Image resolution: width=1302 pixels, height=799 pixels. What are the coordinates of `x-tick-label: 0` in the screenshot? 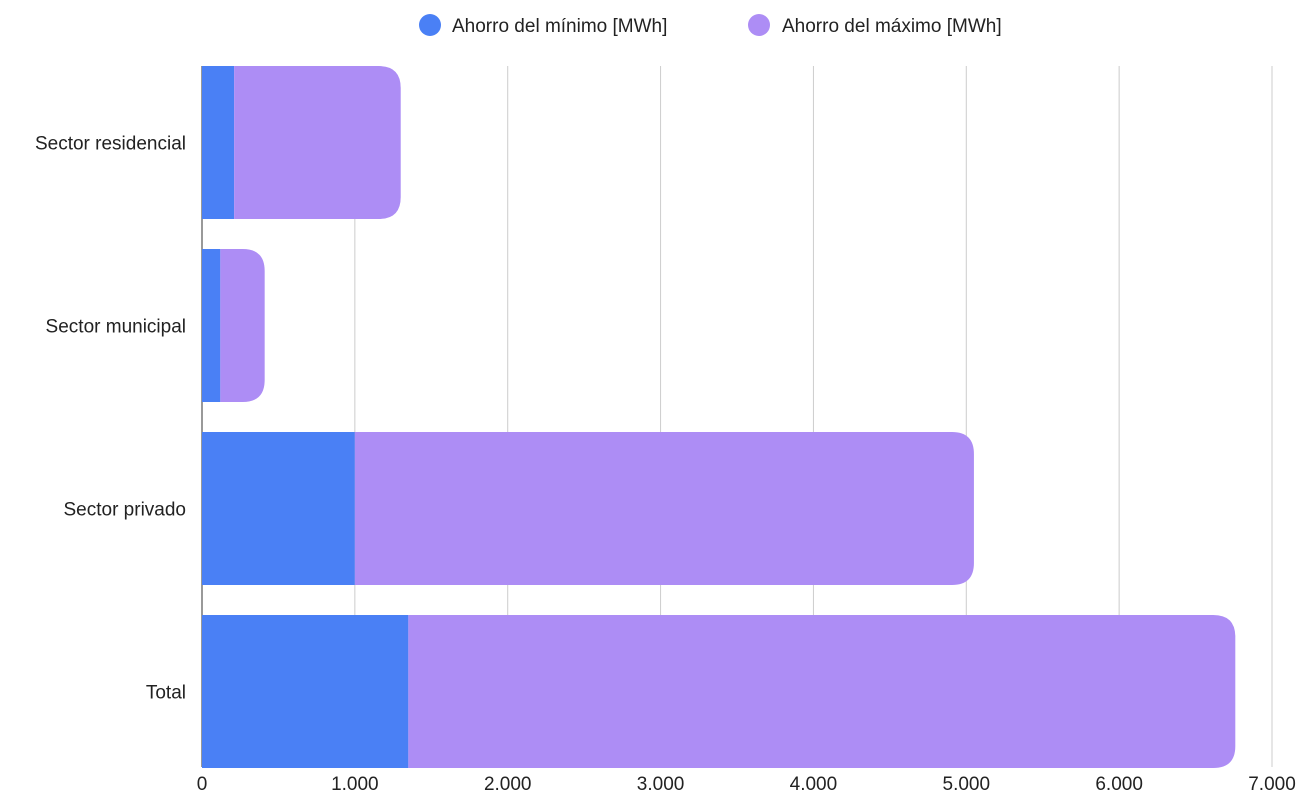 It's located at (202, 784).